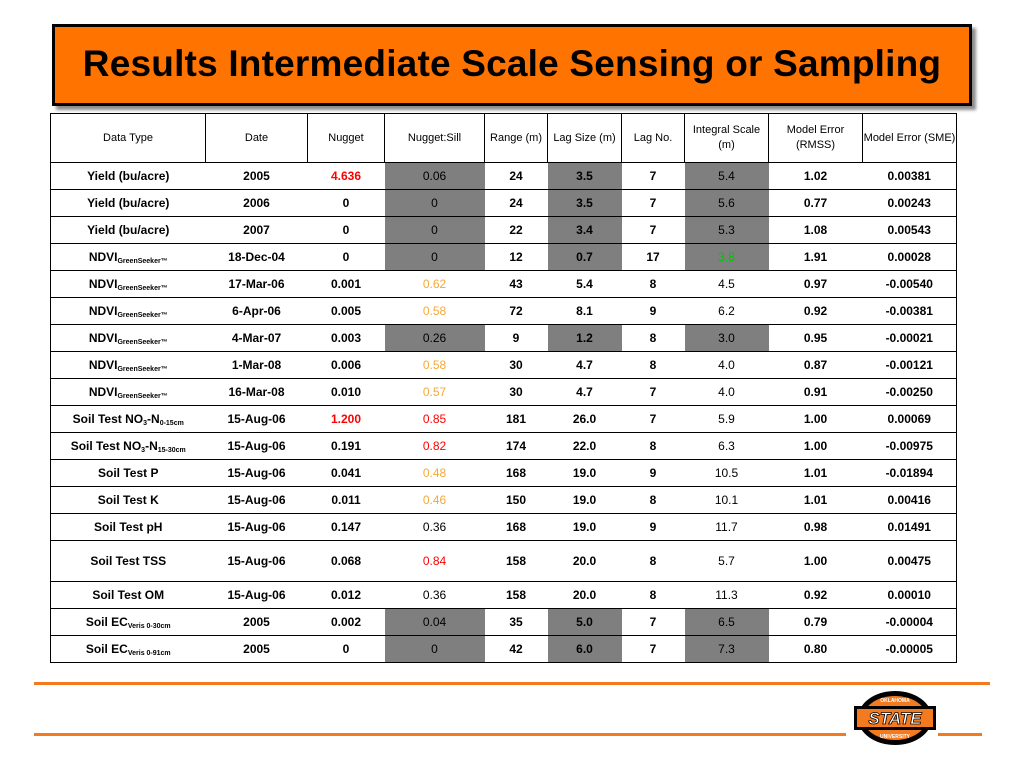  What do you see at coordinates (726, 649) in the screenshot?
I see `cell-integral-scale: 7.3` at bounding box center [726, 649].